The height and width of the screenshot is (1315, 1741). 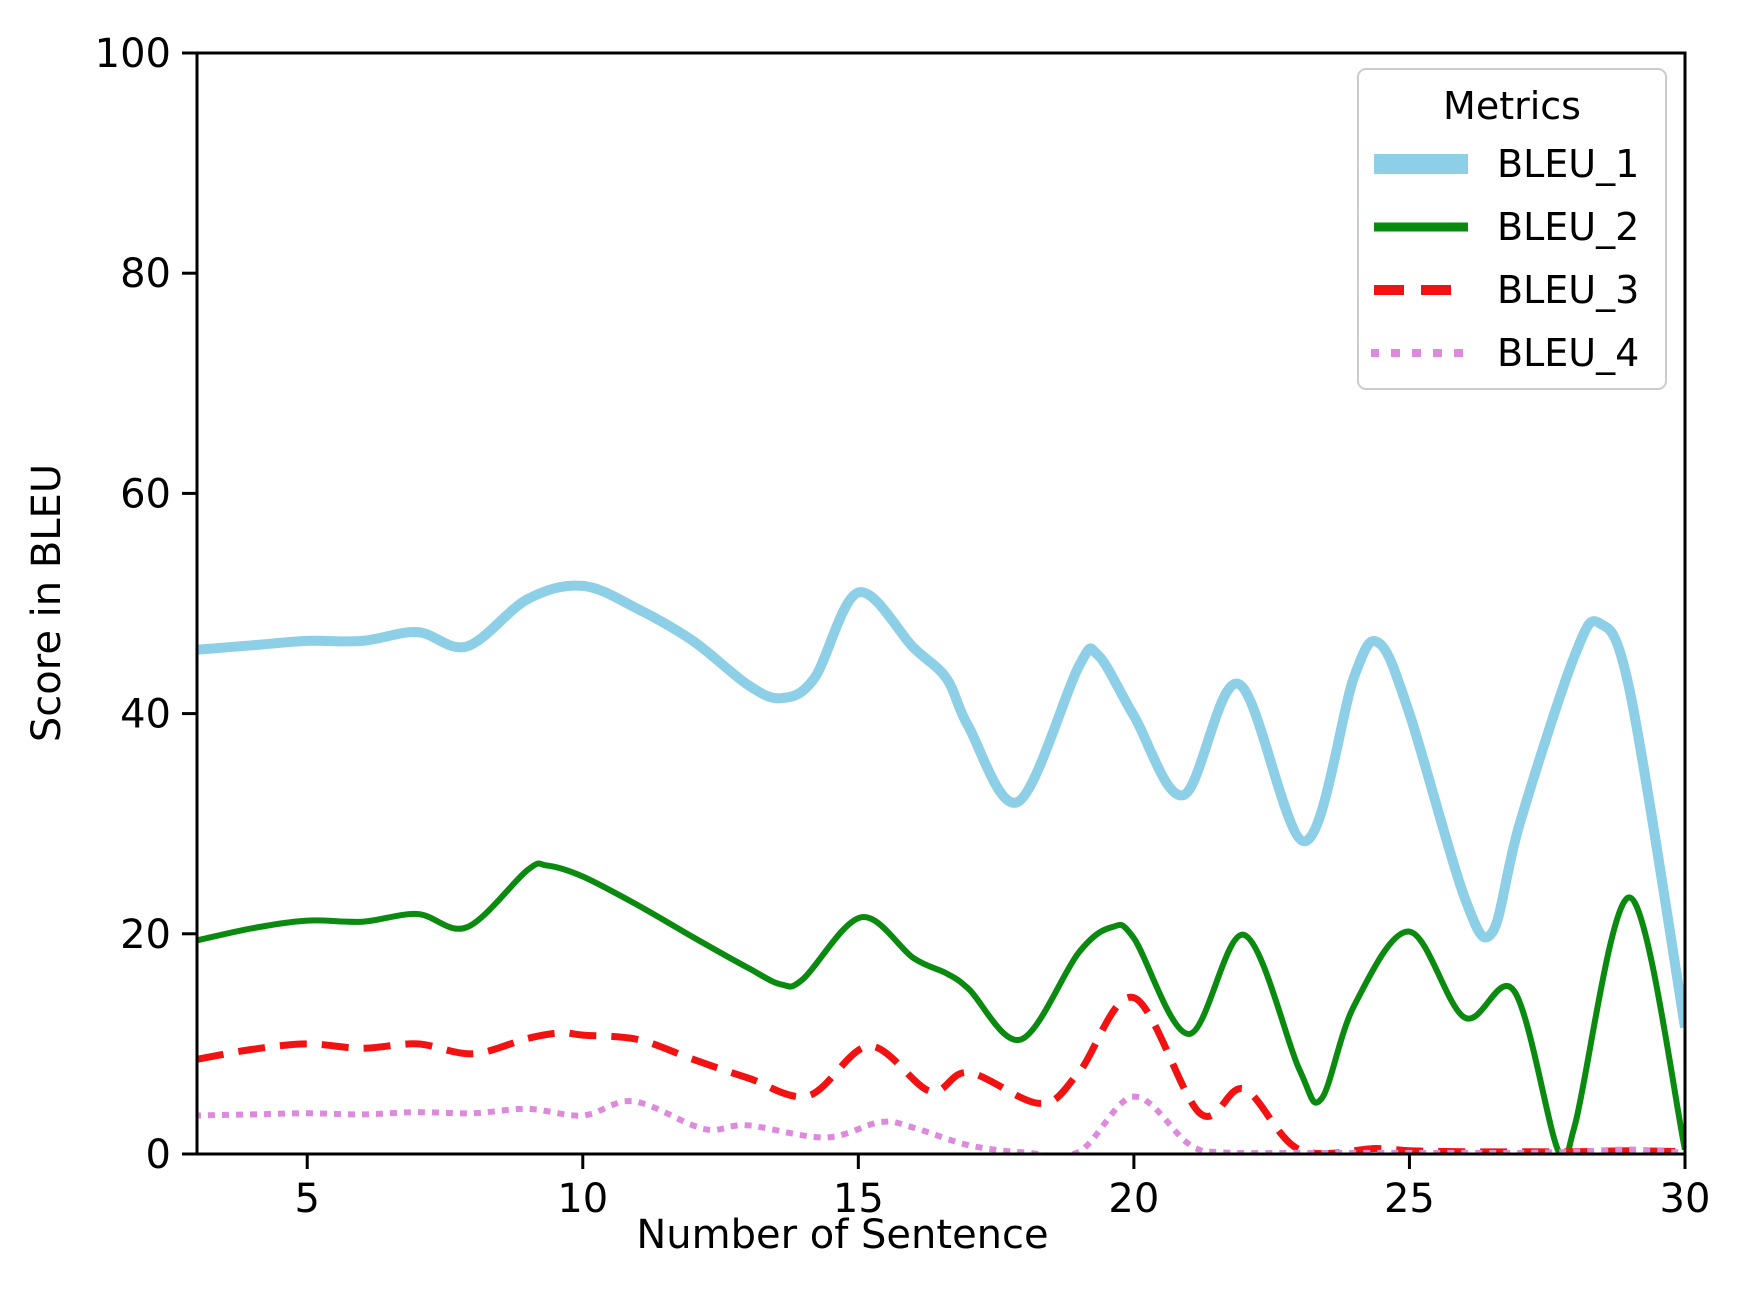 What do you see at coordinates (858, 1199) in the screenshot?
I see `x-tick-label: 15` at bounding box center [858, 1199].